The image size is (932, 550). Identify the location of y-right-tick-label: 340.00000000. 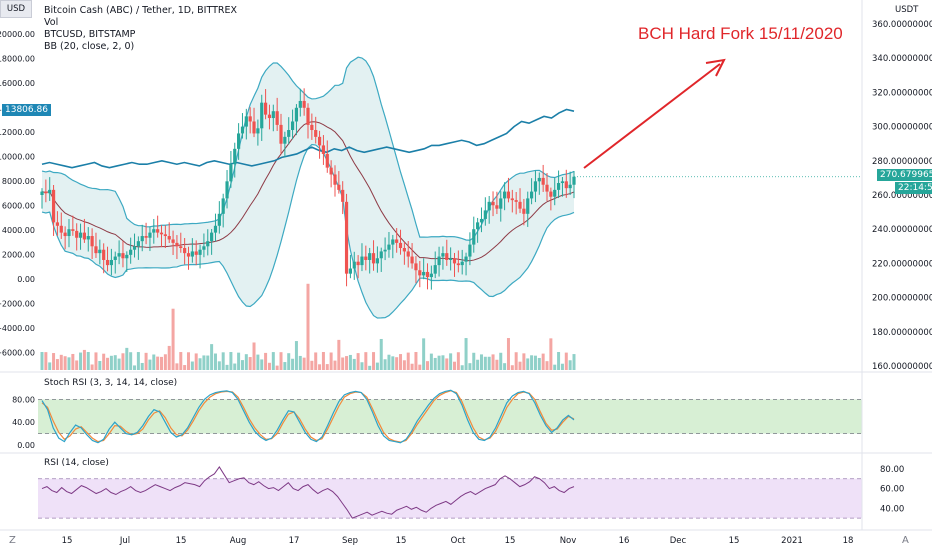
(902, 59).